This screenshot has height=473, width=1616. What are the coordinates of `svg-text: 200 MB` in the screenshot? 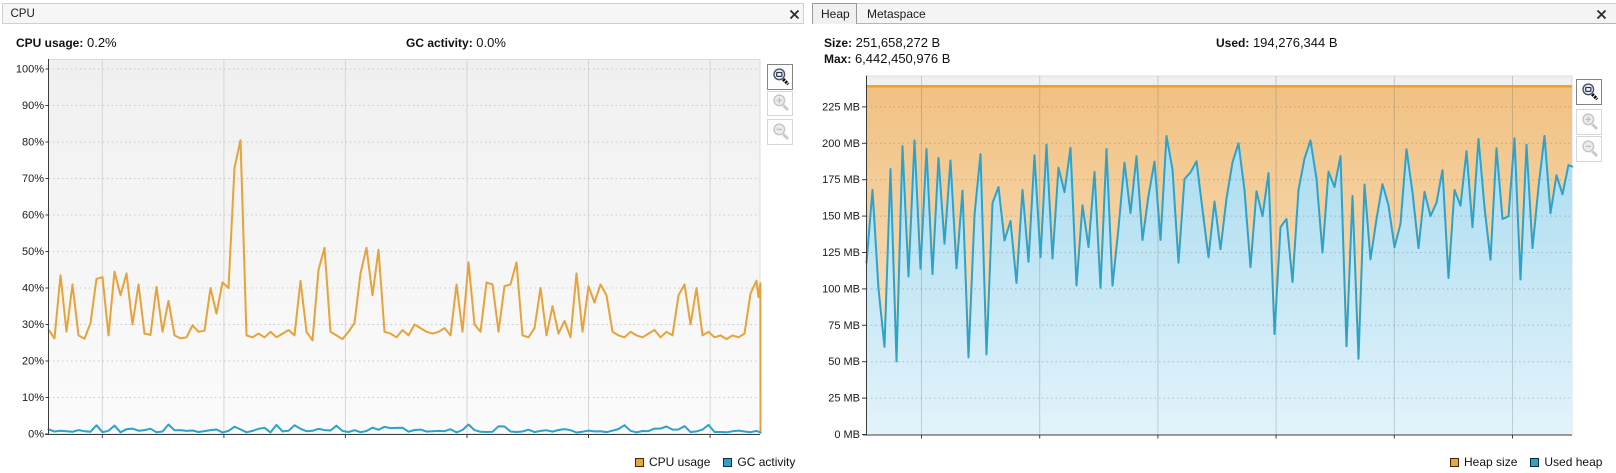 It's located at (841, 144).